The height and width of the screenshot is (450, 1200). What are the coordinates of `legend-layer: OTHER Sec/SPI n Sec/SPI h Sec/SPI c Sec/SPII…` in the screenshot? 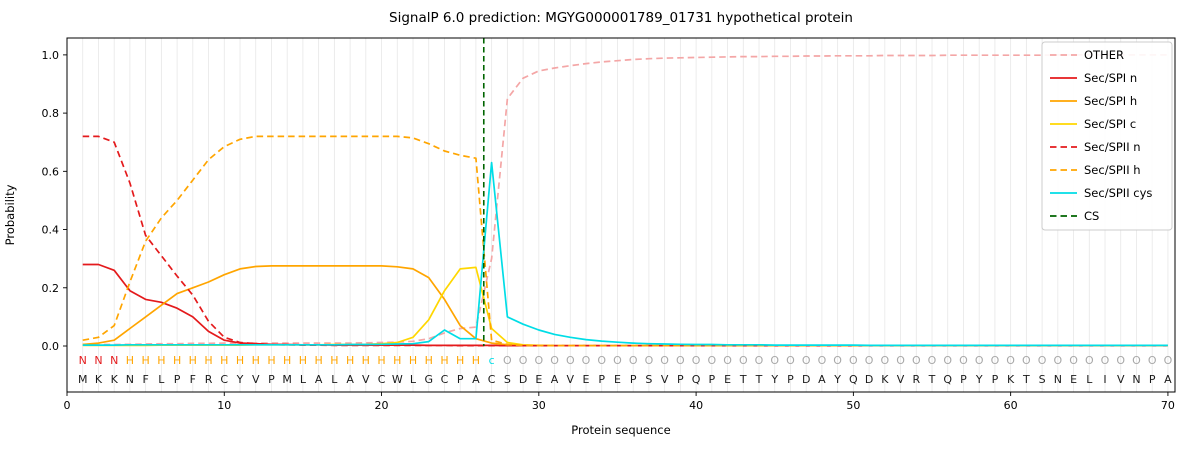 It's located at (1107, 136).